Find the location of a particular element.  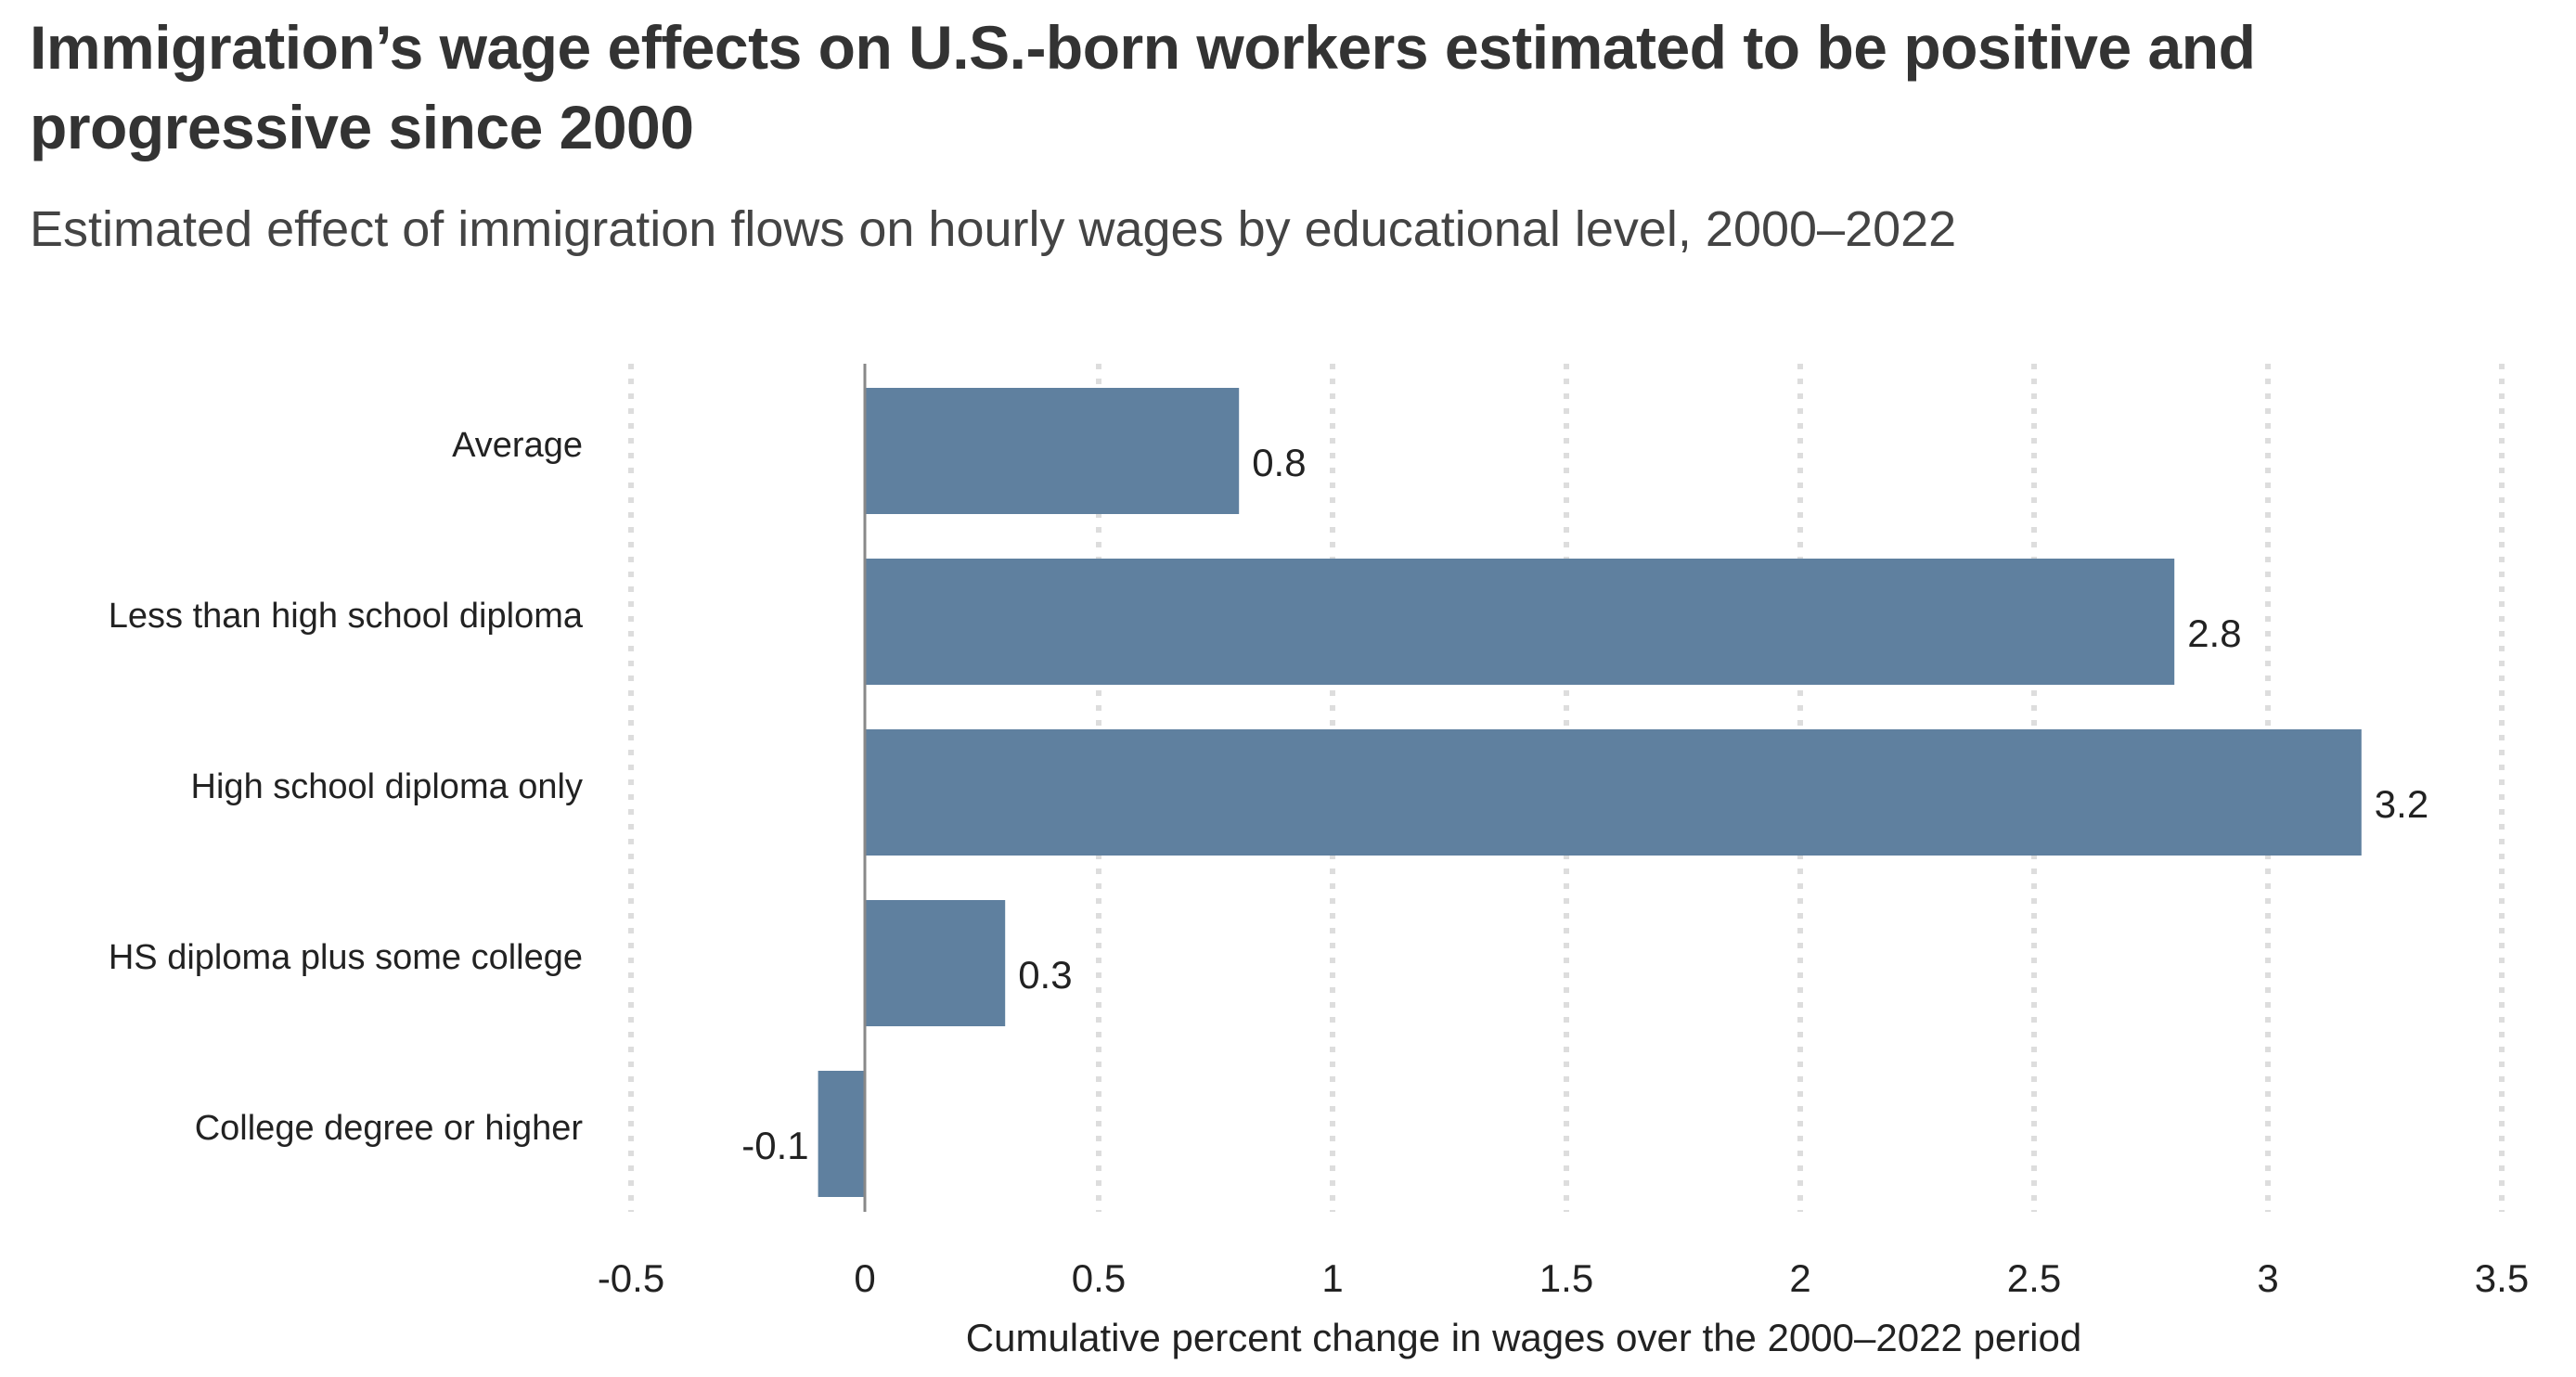

x-tick-label: -0.5 is located at coordinates (631, 1278).